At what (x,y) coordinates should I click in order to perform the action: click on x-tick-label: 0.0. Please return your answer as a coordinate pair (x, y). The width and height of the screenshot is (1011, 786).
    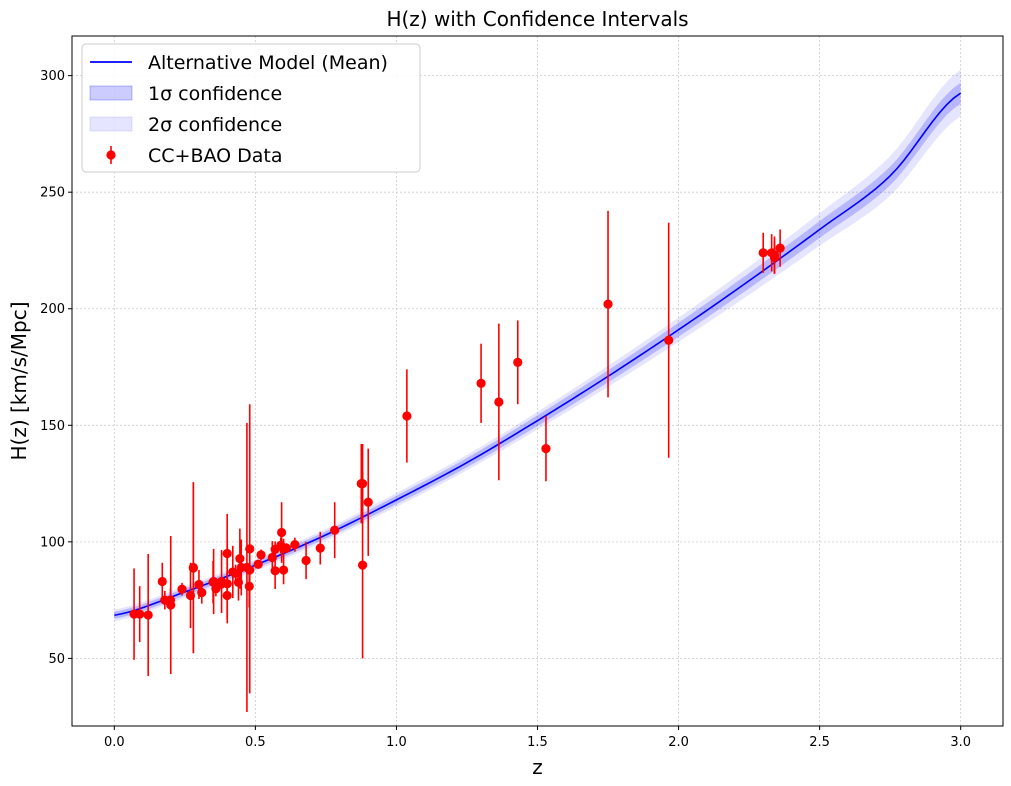
    Looking at the image, I should click on (114, 742).